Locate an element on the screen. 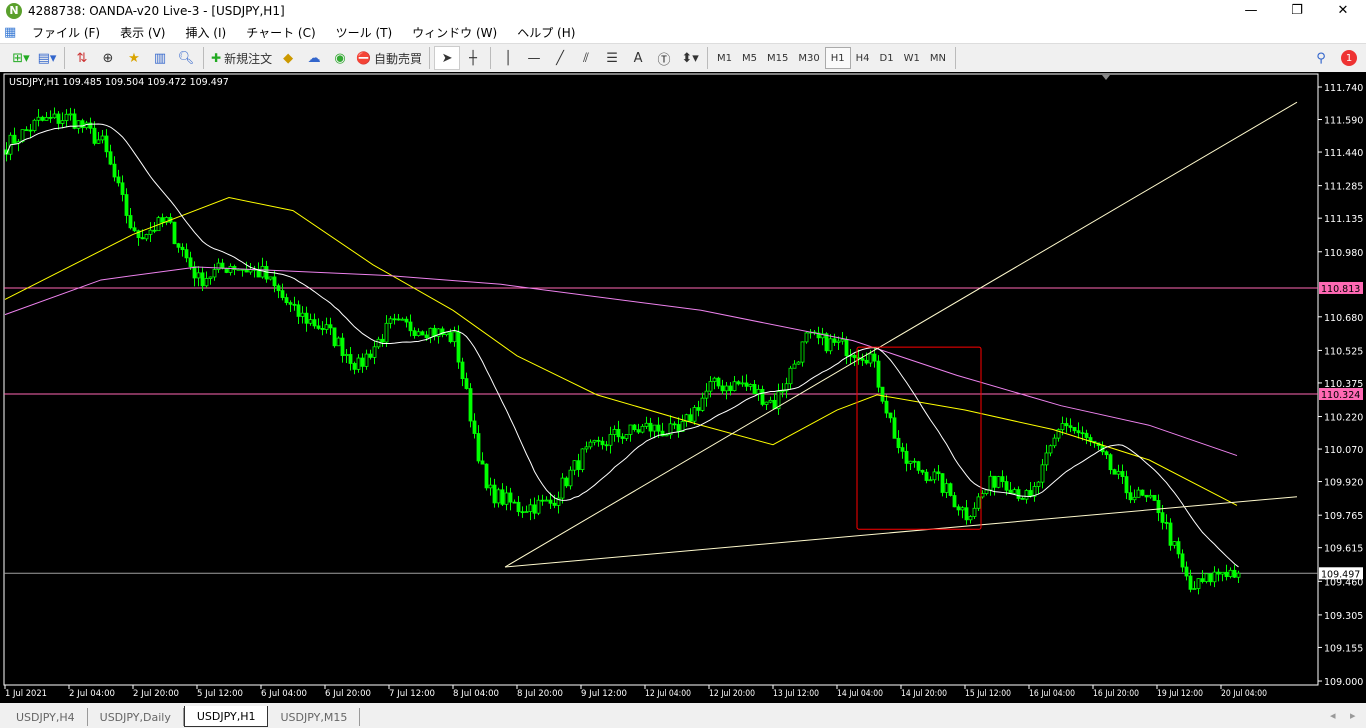 Image resolution: width=1366 pixels, height=728 pixels. tab-scroll-left-icon: ◂ is located at coordinates (1333, 715).